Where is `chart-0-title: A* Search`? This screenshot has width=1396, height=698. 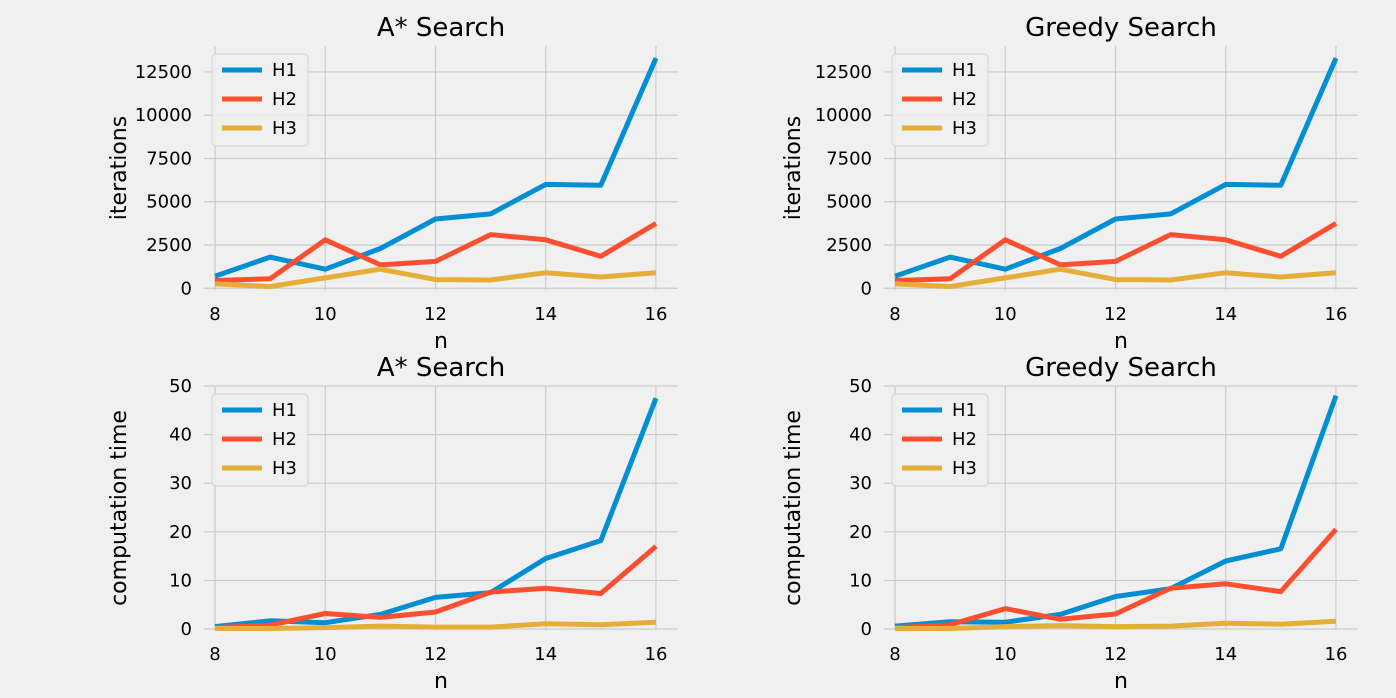 chart-0-title: A* Search is located at coordinates (441, 28).